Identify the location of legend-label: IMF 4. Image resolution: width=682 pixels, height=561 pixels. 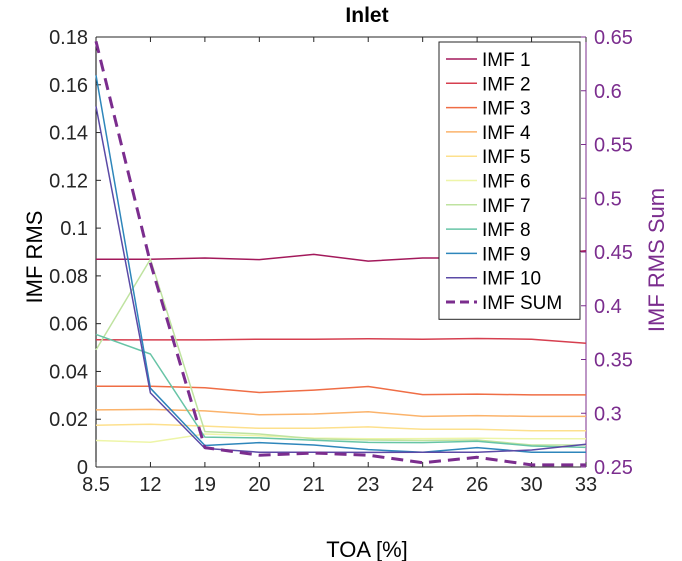
(506, 133).